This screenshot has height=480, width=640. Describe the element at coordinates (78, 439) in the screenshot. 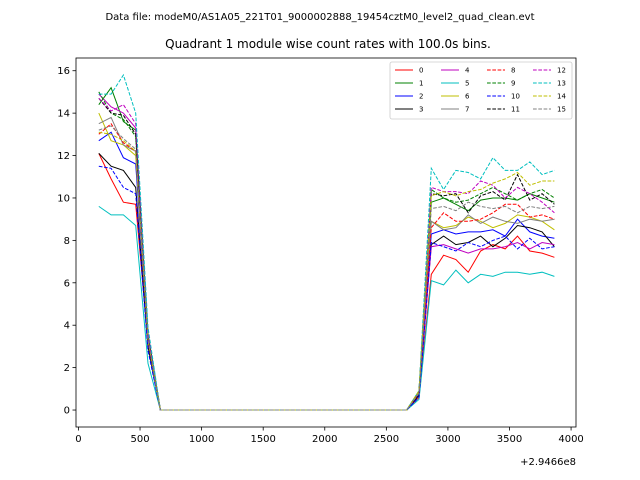

I see `x-tick-label: 0` at that location.